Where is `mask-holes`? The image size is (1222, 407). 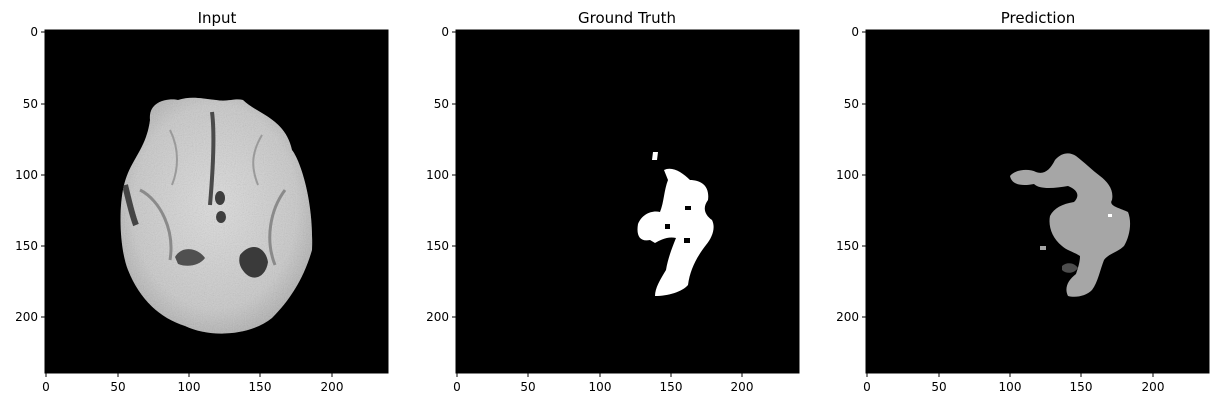
mask-holes is located at coordinates (678, 224).